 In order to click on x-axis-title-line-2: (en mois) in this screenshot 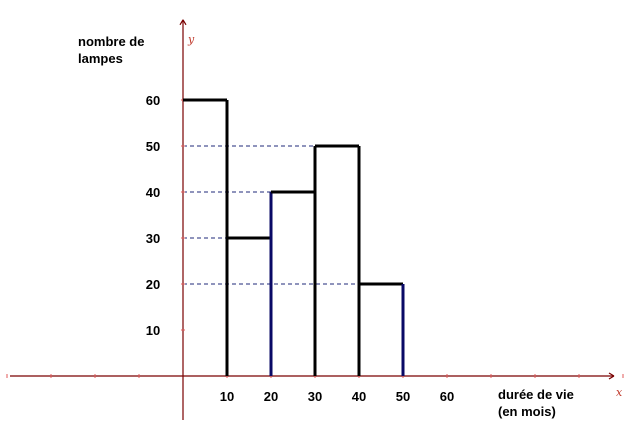, I will do `click(527, 411)`.